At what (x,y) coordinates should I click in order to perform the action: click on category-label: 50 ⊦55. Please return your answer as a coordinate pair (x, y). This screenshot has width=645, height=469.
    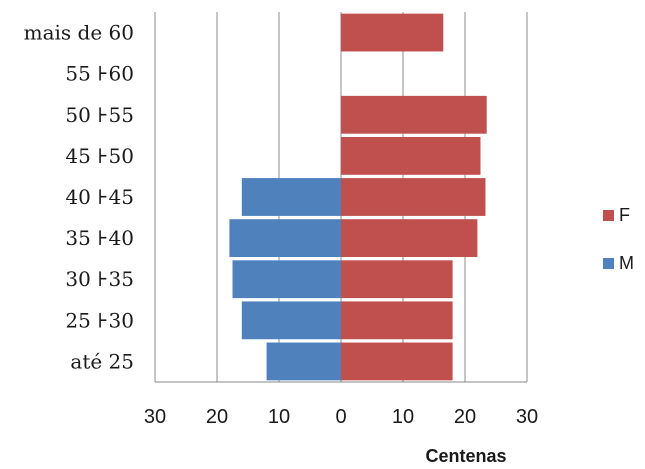
    Looking at the image, I should click on (99, 115).